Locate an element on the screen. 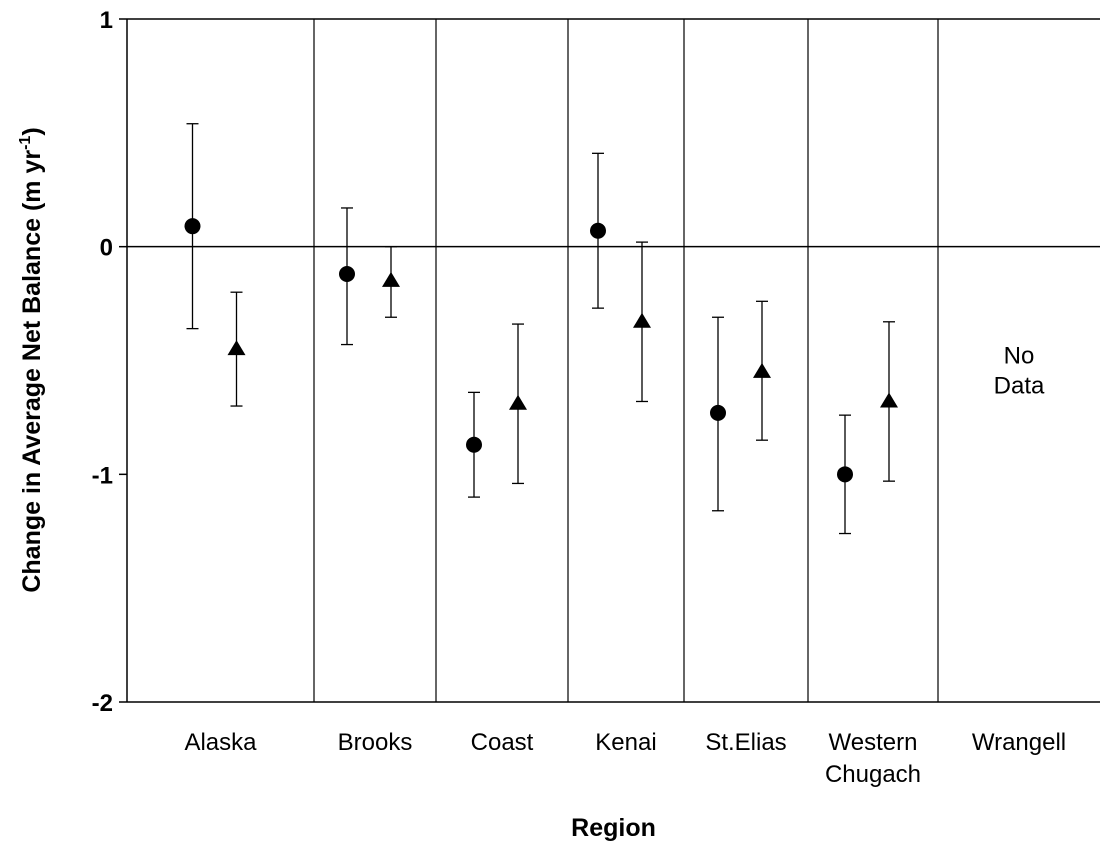  y-tick-label: -1 is located at coordinates (102, 475).